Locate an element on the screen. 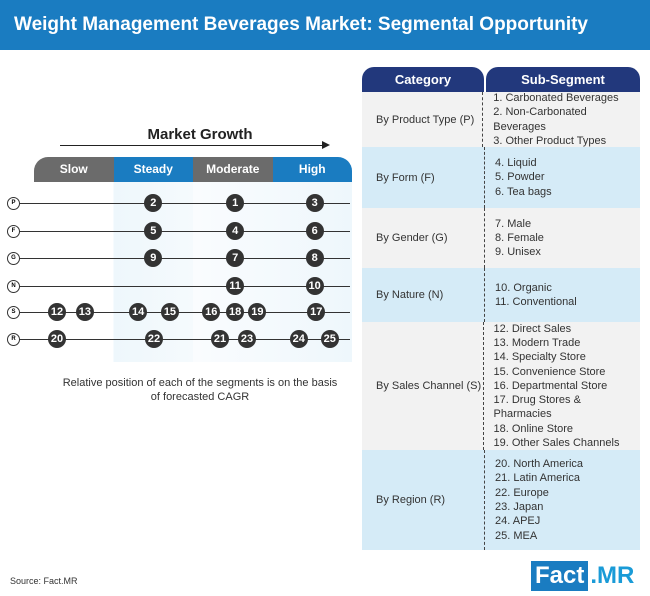 This screenshot has width=650, height=596. segment-bubble: 2 is located at coordinates (153, 203).